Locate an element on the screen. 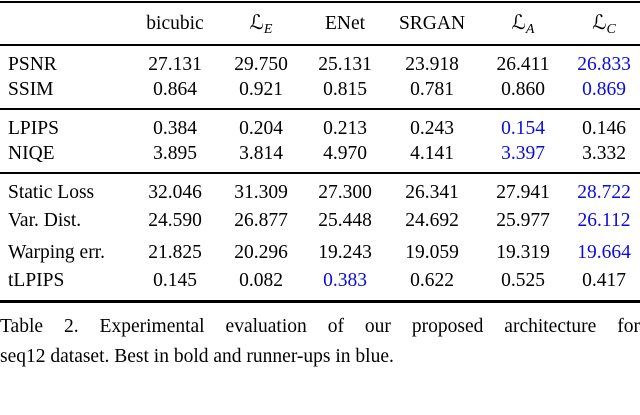  value-cell: 0.815 is located at coordinates (345, 93).